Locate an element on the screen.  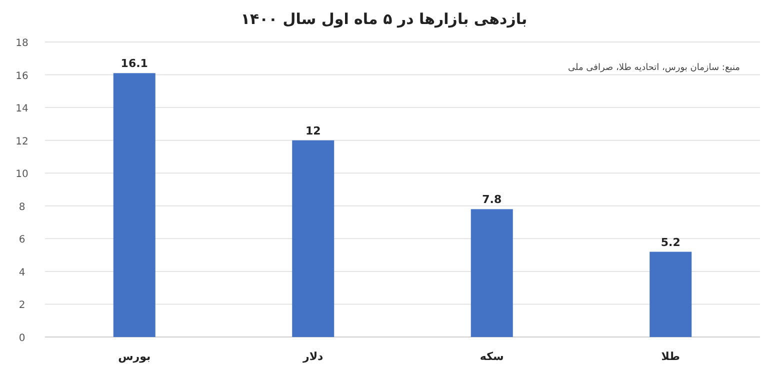
y-tick-label: 18 is located at coordinates (22, 43).